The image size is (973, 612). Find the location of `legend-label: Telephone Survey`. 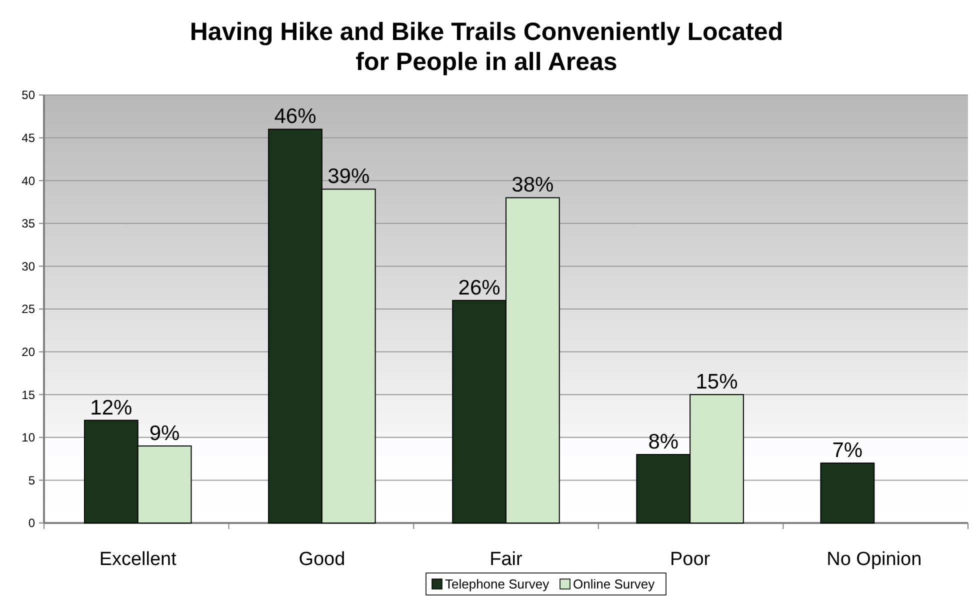

legend-label: Telephone Survey is located at coordinates (497, 584).